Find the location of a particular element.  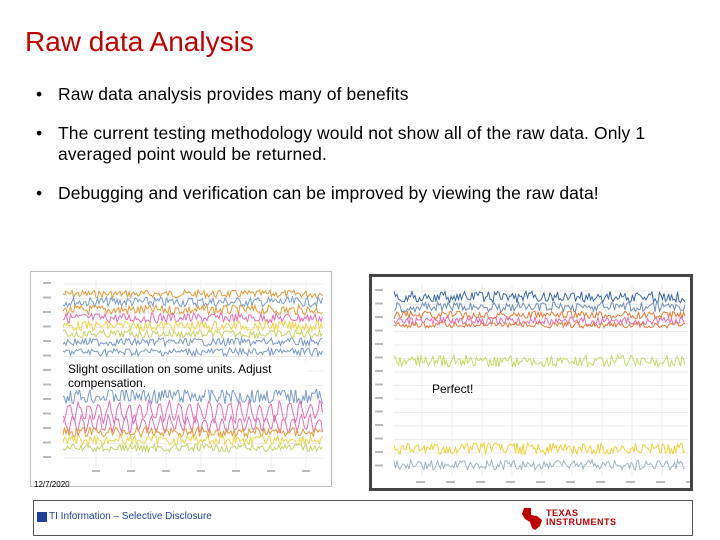

logo-text: TEXAS INSTRUMENTS is located at coordinates (581, 518).